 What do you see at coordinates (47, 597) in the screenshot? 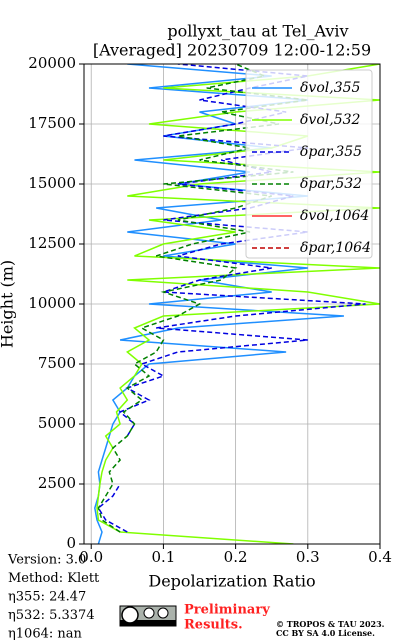
I see `info-text: η355: 24.47` at bounding box center [47, 597].